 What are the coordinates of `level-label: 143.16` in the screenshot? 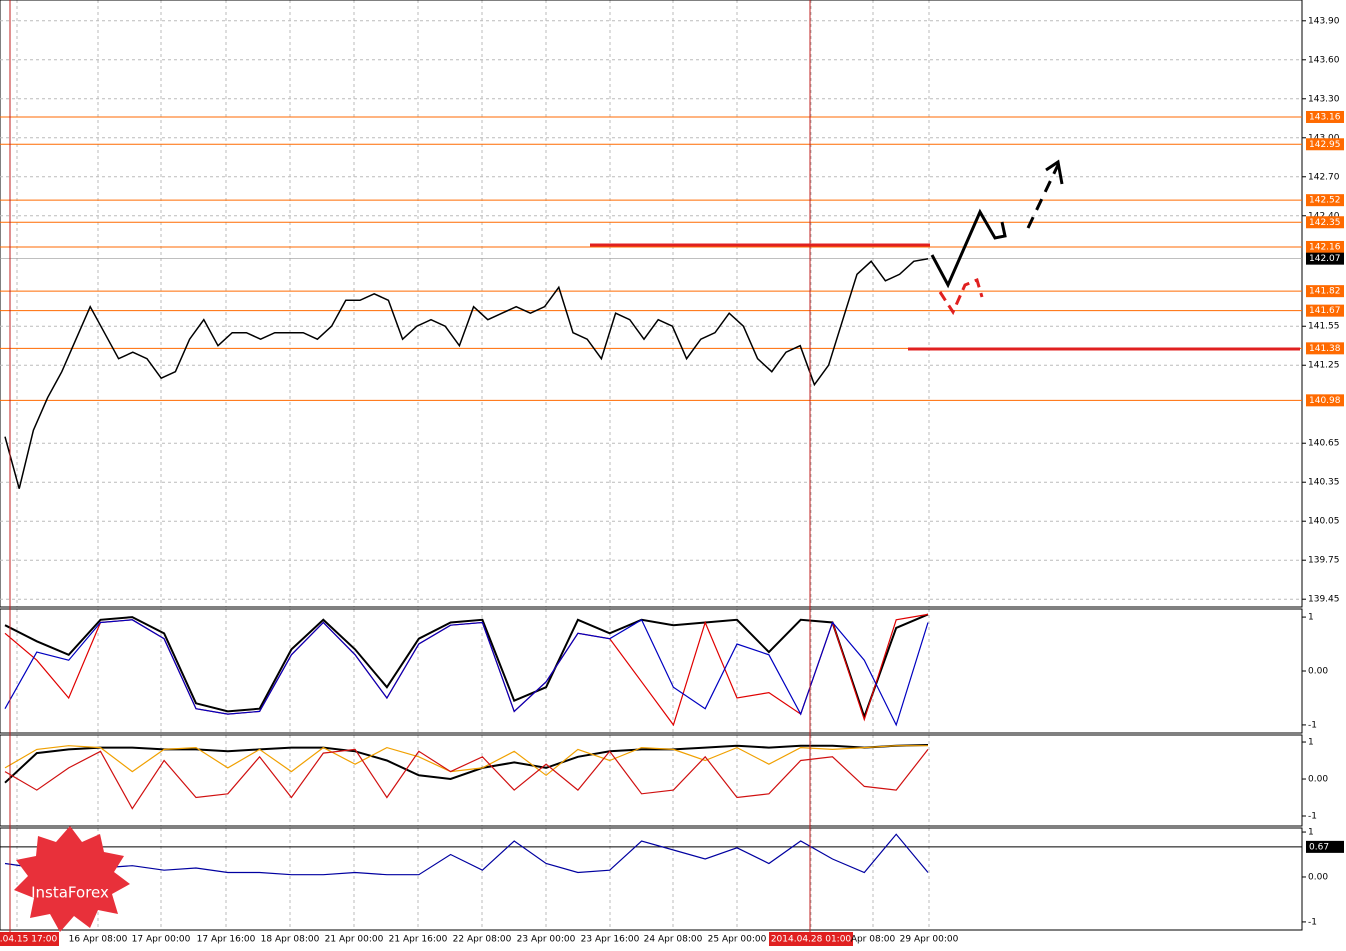 It's located at (1325, 117).